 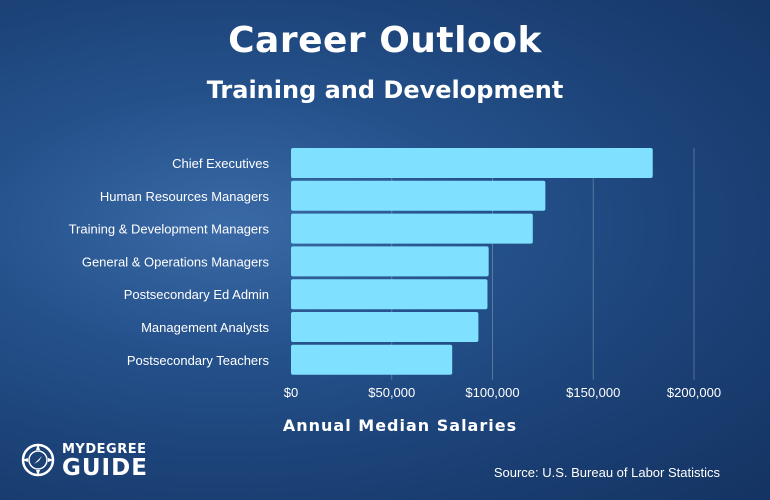 I want to click on x-tick-labels: $0 $50,000 $100,000 $150,000 $200,000, so click(x=502, y=392).